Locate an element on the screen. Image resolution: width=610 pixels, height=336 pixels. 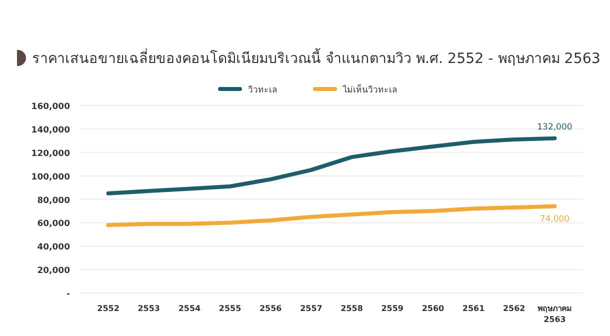
x-tick-label: 2562 is located at coordinates (514, 308).